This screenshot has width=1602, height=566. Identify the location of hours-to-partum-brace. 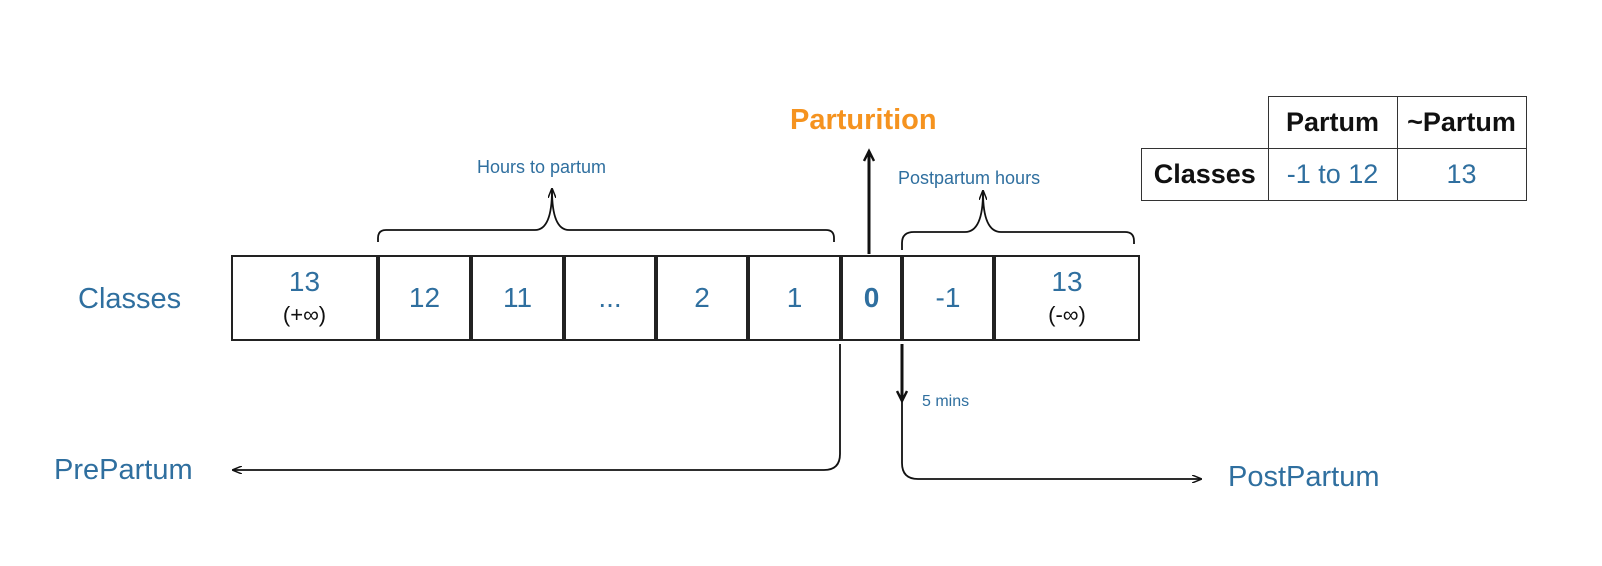
(606, 215).